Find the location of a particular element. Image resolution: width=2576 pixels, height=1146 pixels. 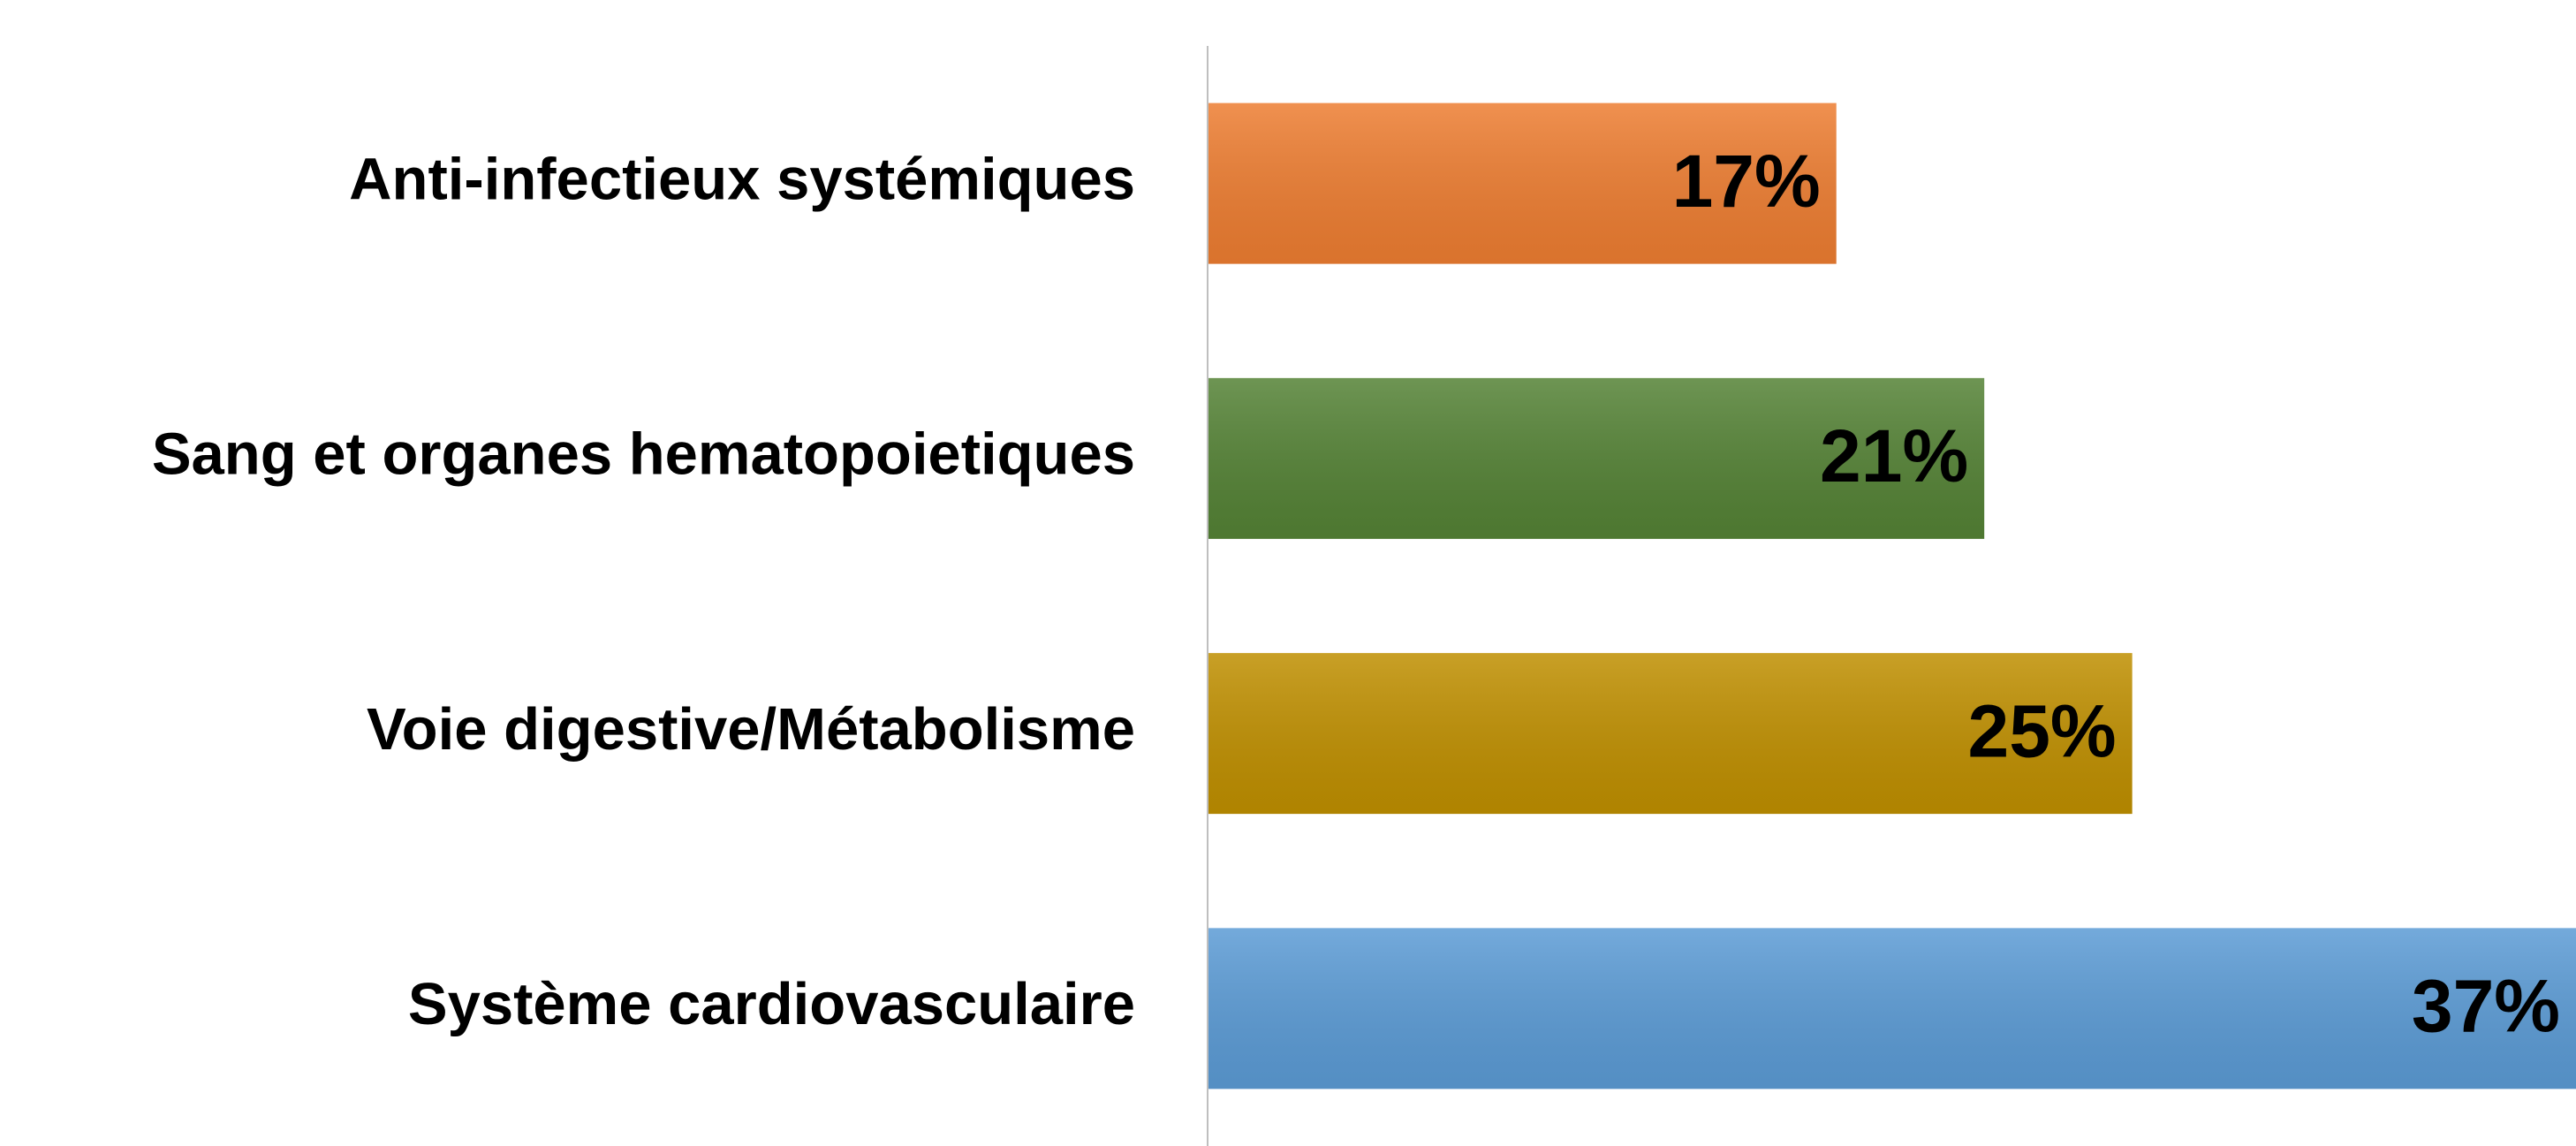

value-label: 37% is located at coordinates (2486, 1006).